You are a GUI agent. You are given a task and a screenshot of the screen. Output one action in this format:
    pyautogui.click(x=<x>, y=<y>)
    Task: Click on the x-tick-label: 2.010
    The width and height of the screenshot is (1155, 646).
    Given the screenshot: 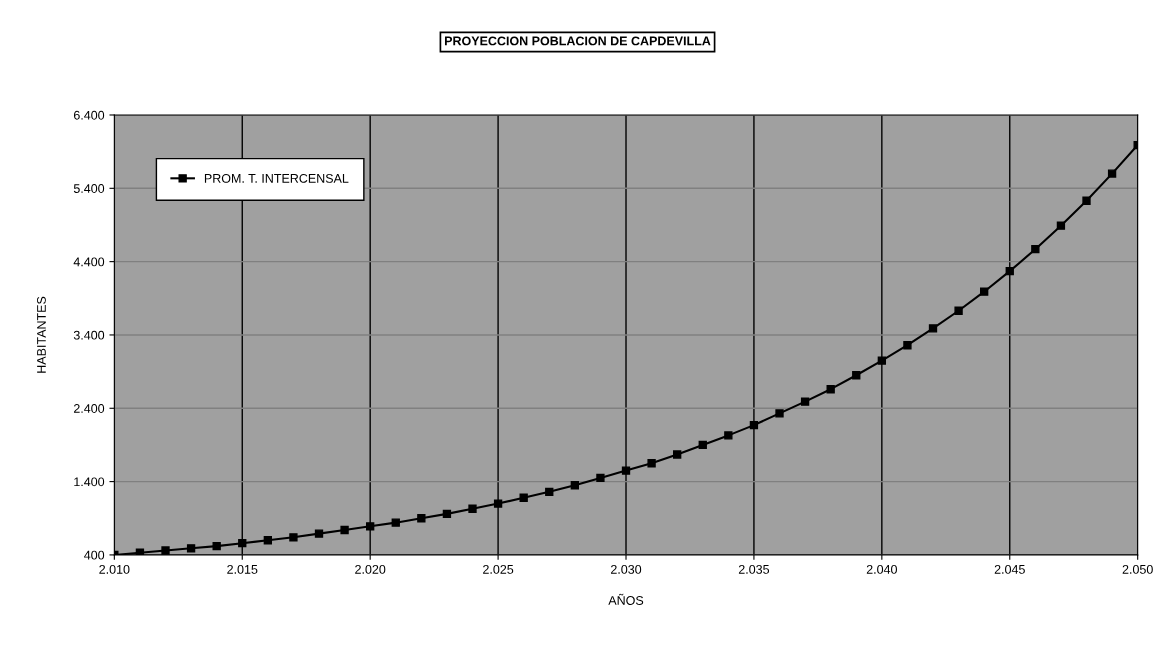 What is the action you would take?
    pyautogui.click(x=114, y=569)
    